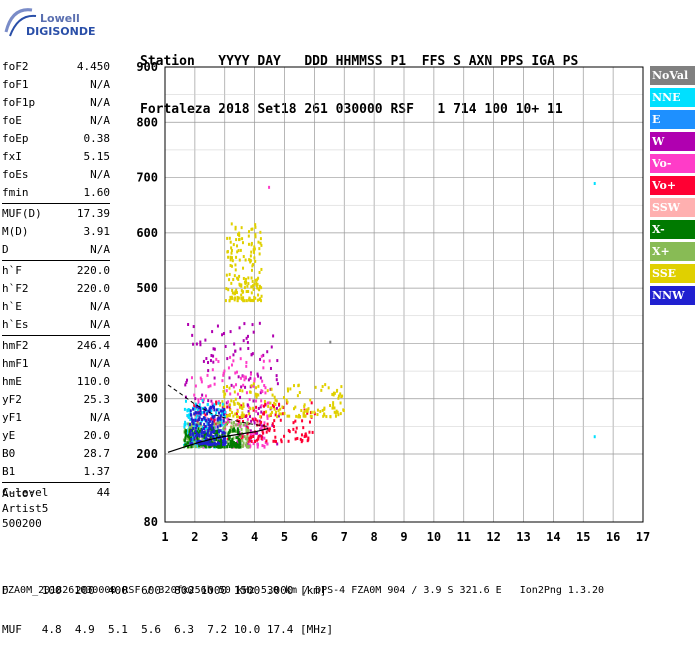  I want to click on param-row: B1 1.37, so click(56, 472).